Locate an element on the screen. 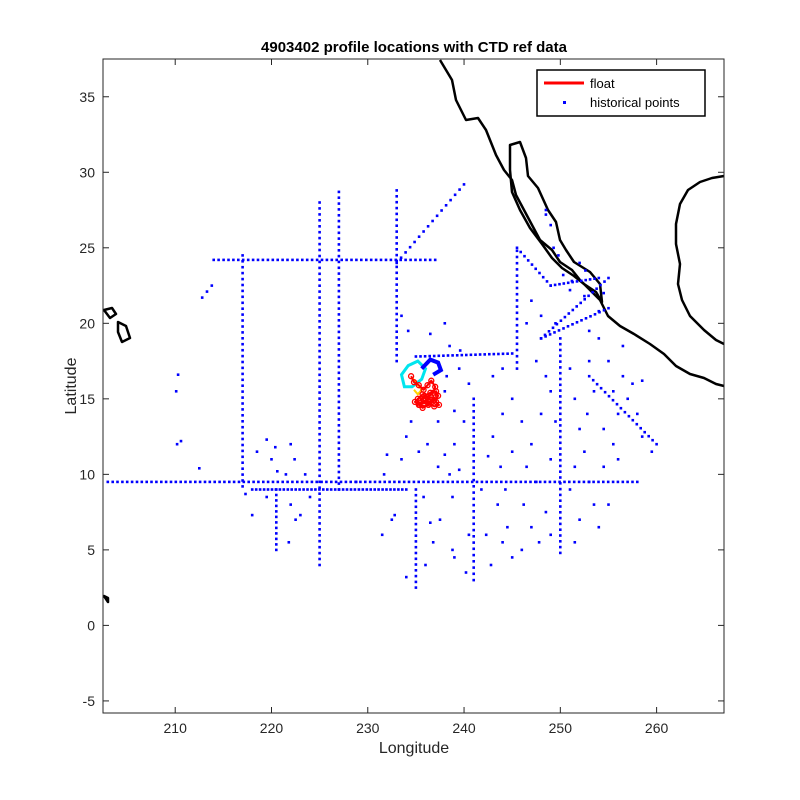 The image size is (800, 800). x-axis-label: Longitude is located at coordinates (414, 748).